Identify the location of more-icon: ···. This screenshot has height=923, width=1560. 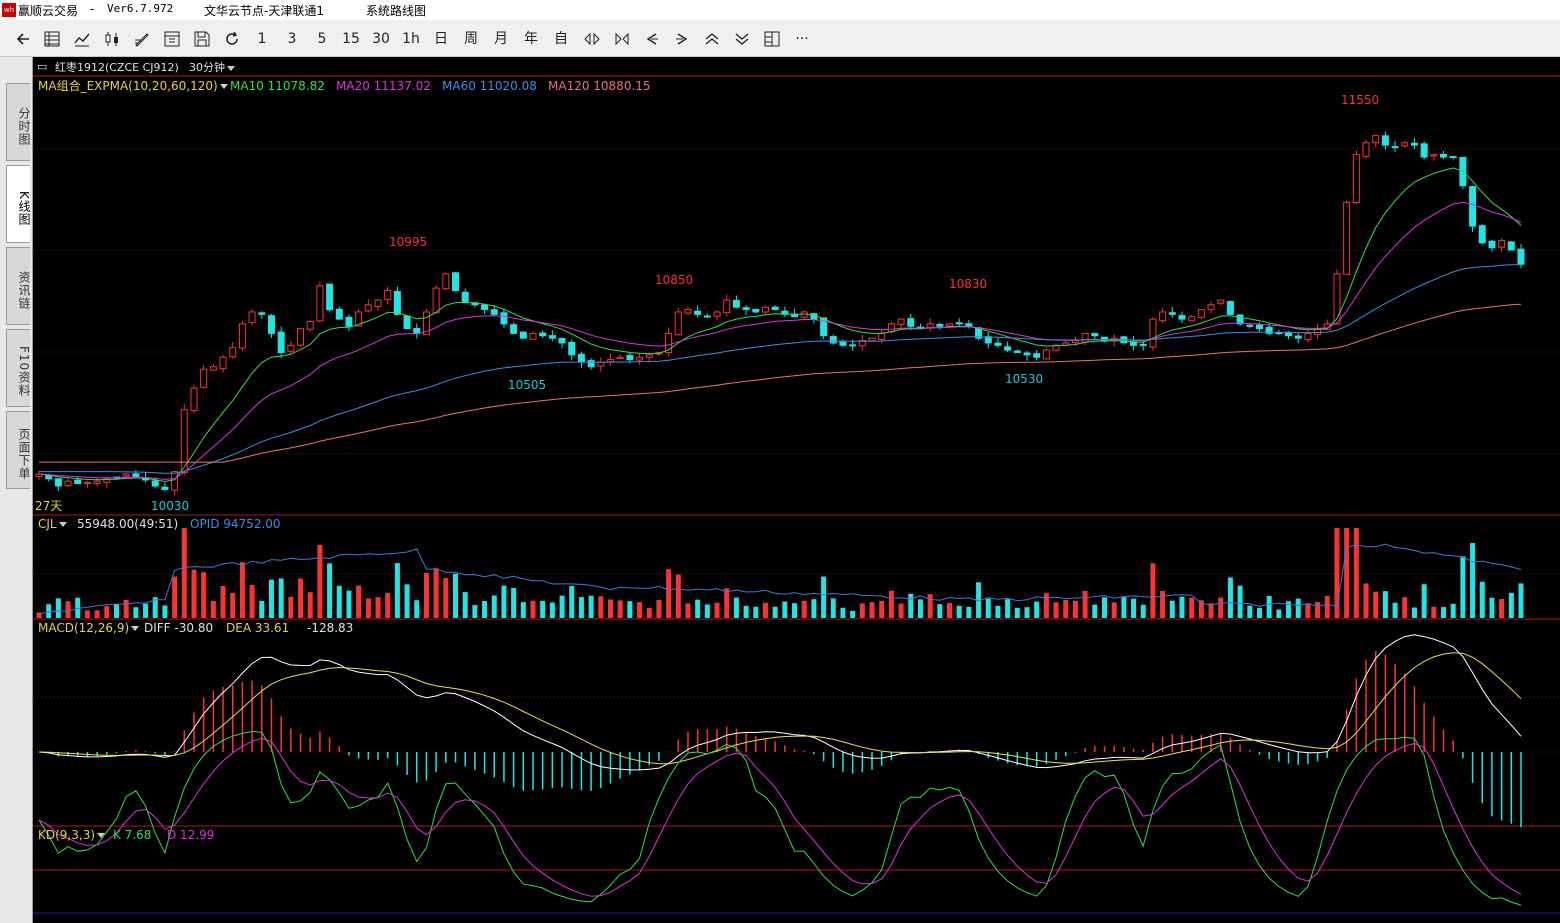
(802, 39).